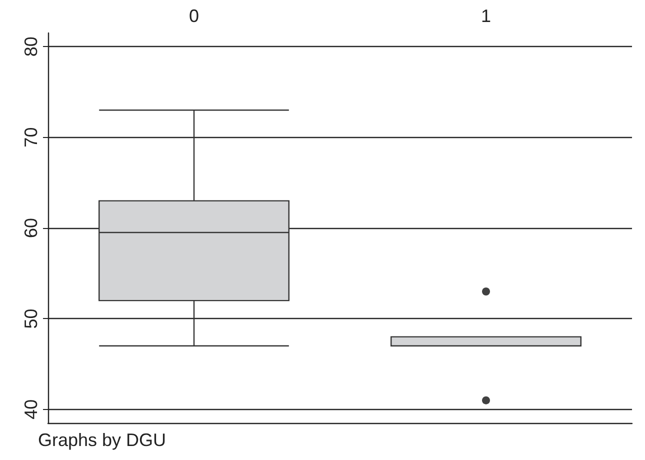  Describe the element at coordinates (31, 46) in the screenshot. I see `y-tick-label: 80` at that location.